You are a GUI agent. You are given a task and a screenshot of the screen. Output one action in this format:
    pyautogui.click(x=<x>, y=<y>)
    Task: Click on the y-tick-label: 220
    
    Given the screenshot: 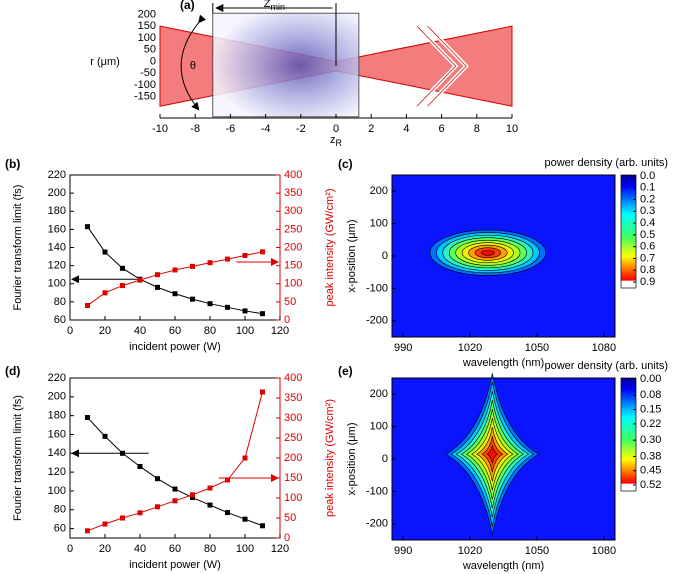 What is the action you would take?
    pyautogui.click(x=57, y=175)
    